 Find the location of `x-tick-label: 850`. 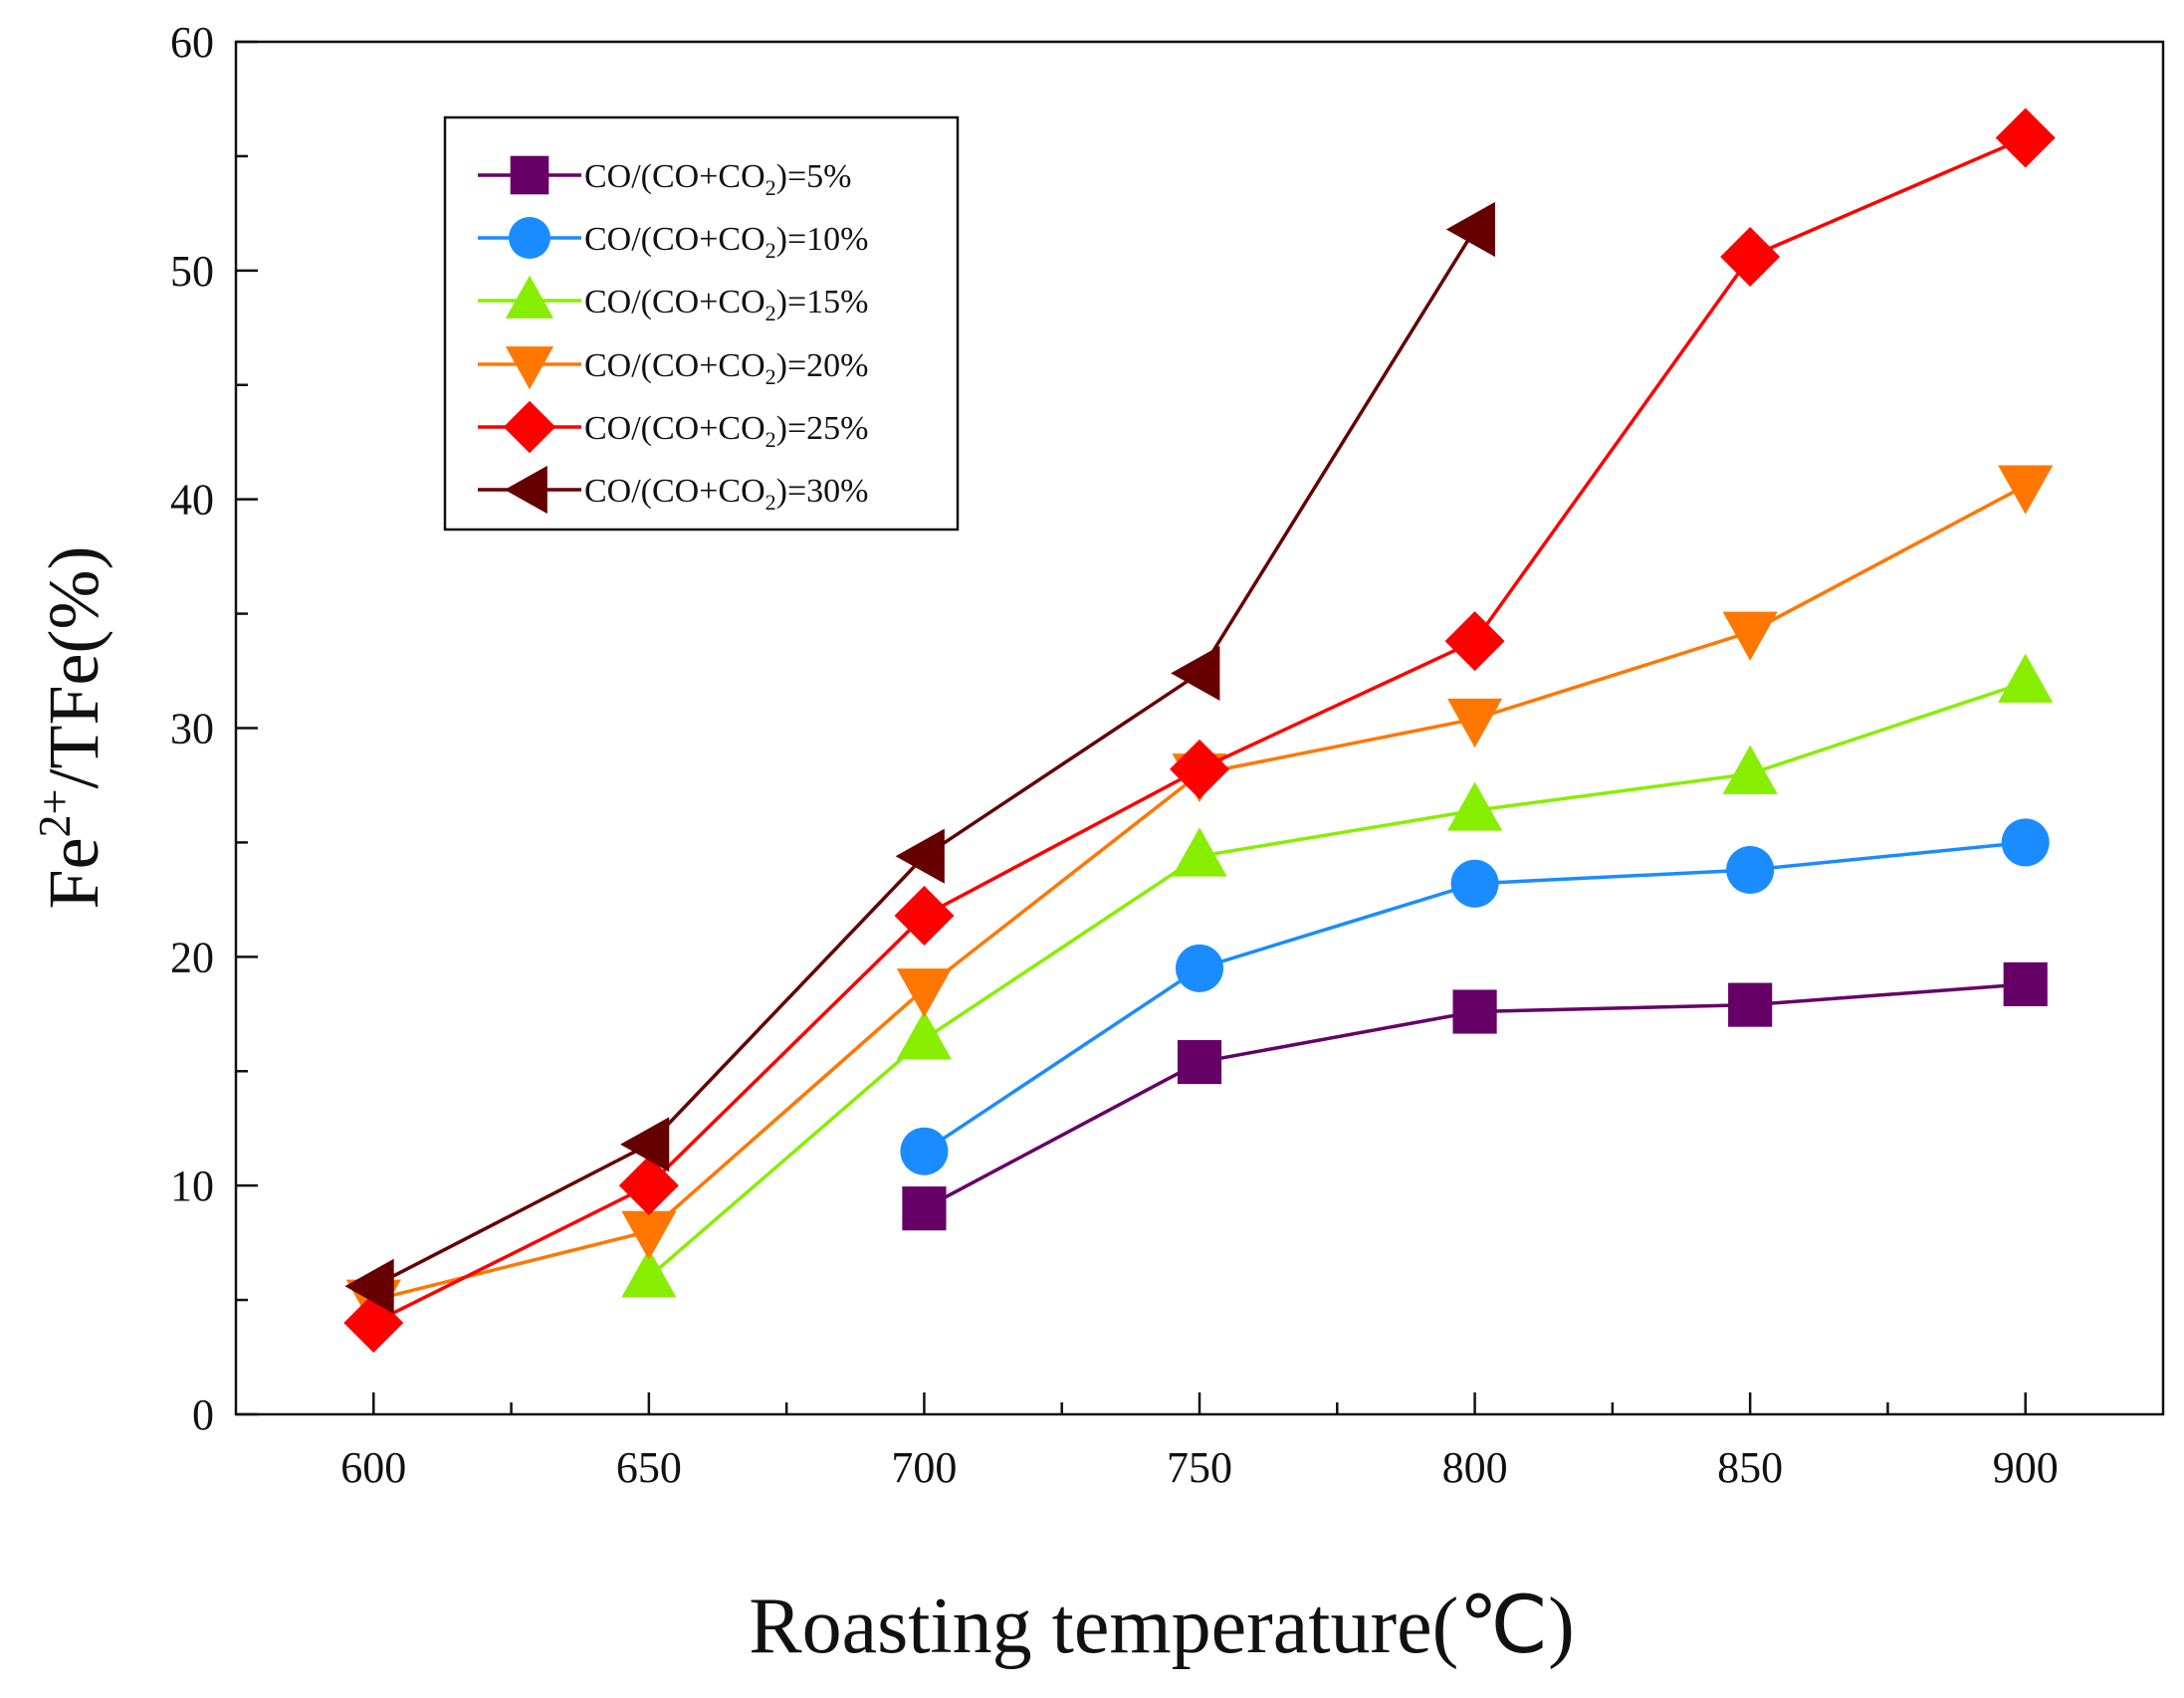

x-tick-label: 850 is located at coordinates (1750, 1467).